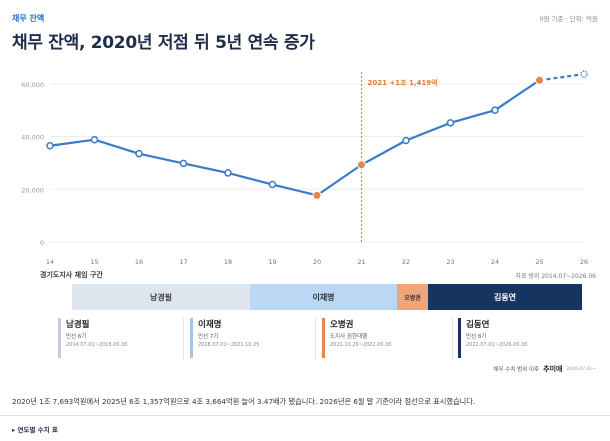 The image size is (610, 441). I want to click on unit-note: 0원 기준 · 단위: 억원, so click(568, 19).